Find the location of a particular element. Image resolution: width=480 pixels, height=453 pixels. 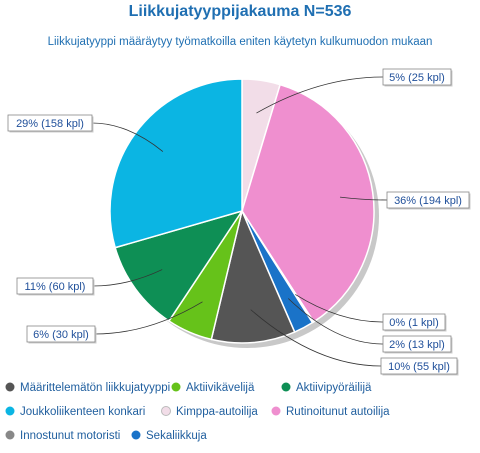

data-label: 2% (13 kpl) is located at coordinates (417, 344).